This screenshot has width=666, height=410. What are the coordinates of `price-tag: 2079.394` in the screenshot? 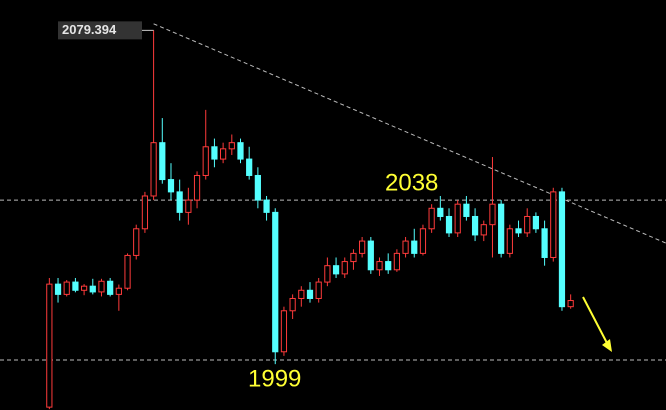 It's located at (89, 29).